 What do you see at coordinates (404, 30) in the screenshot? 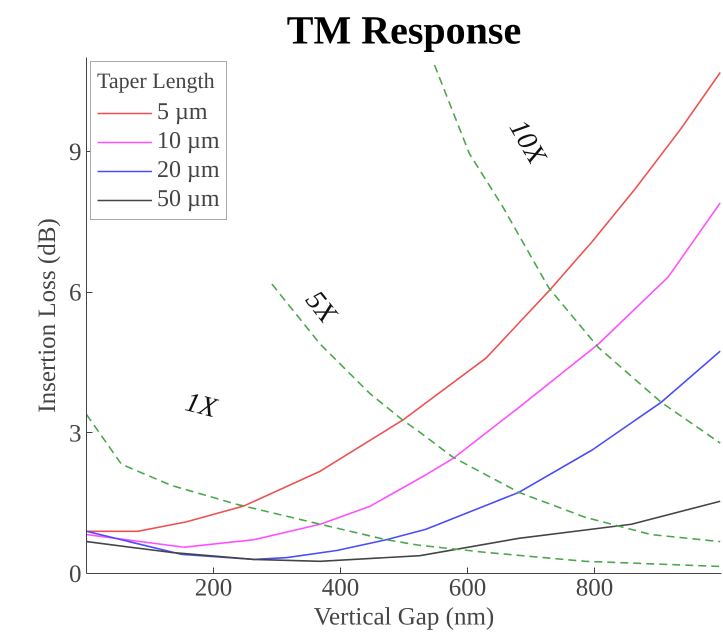
I see `chart-title: TM Response` at bounding box center [404, 30].